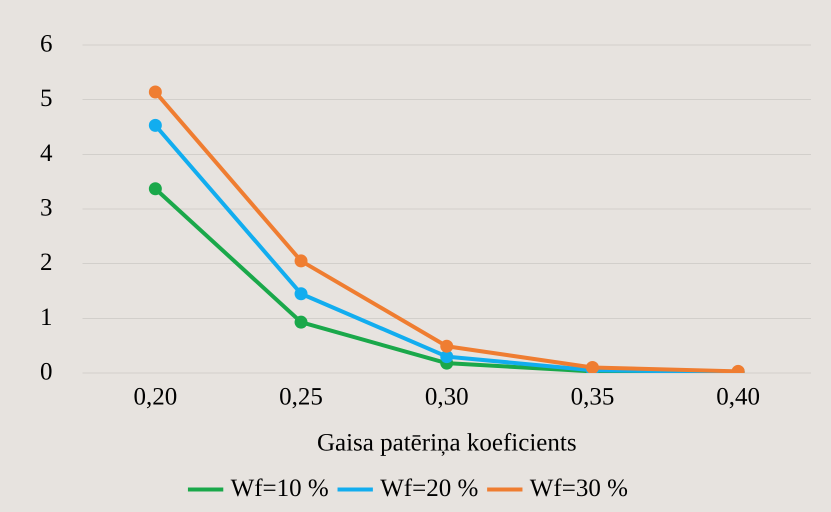  What do you see at coordinates (592, 397) in the screenshot?
I see `x-tick-label: 0,35` at bounding box center [592, 397].